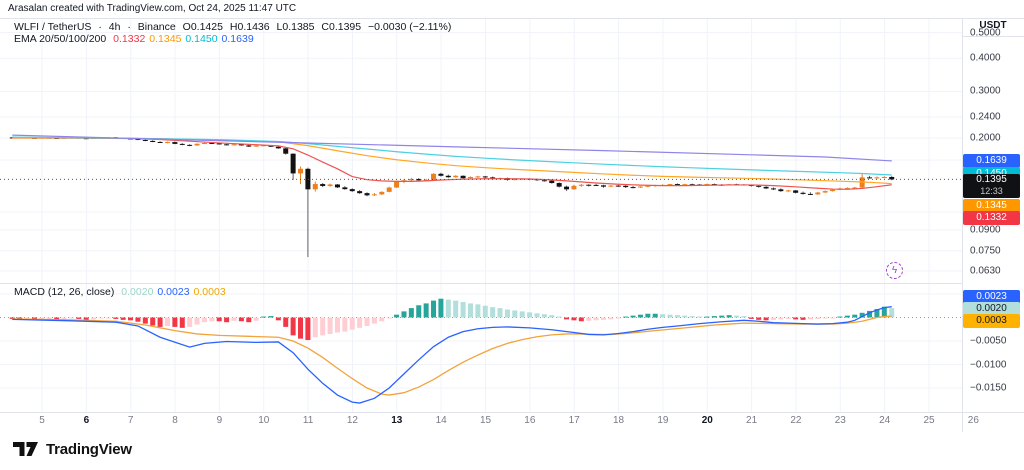  I want to click on time-tick-label: 26, so click(973, 420).